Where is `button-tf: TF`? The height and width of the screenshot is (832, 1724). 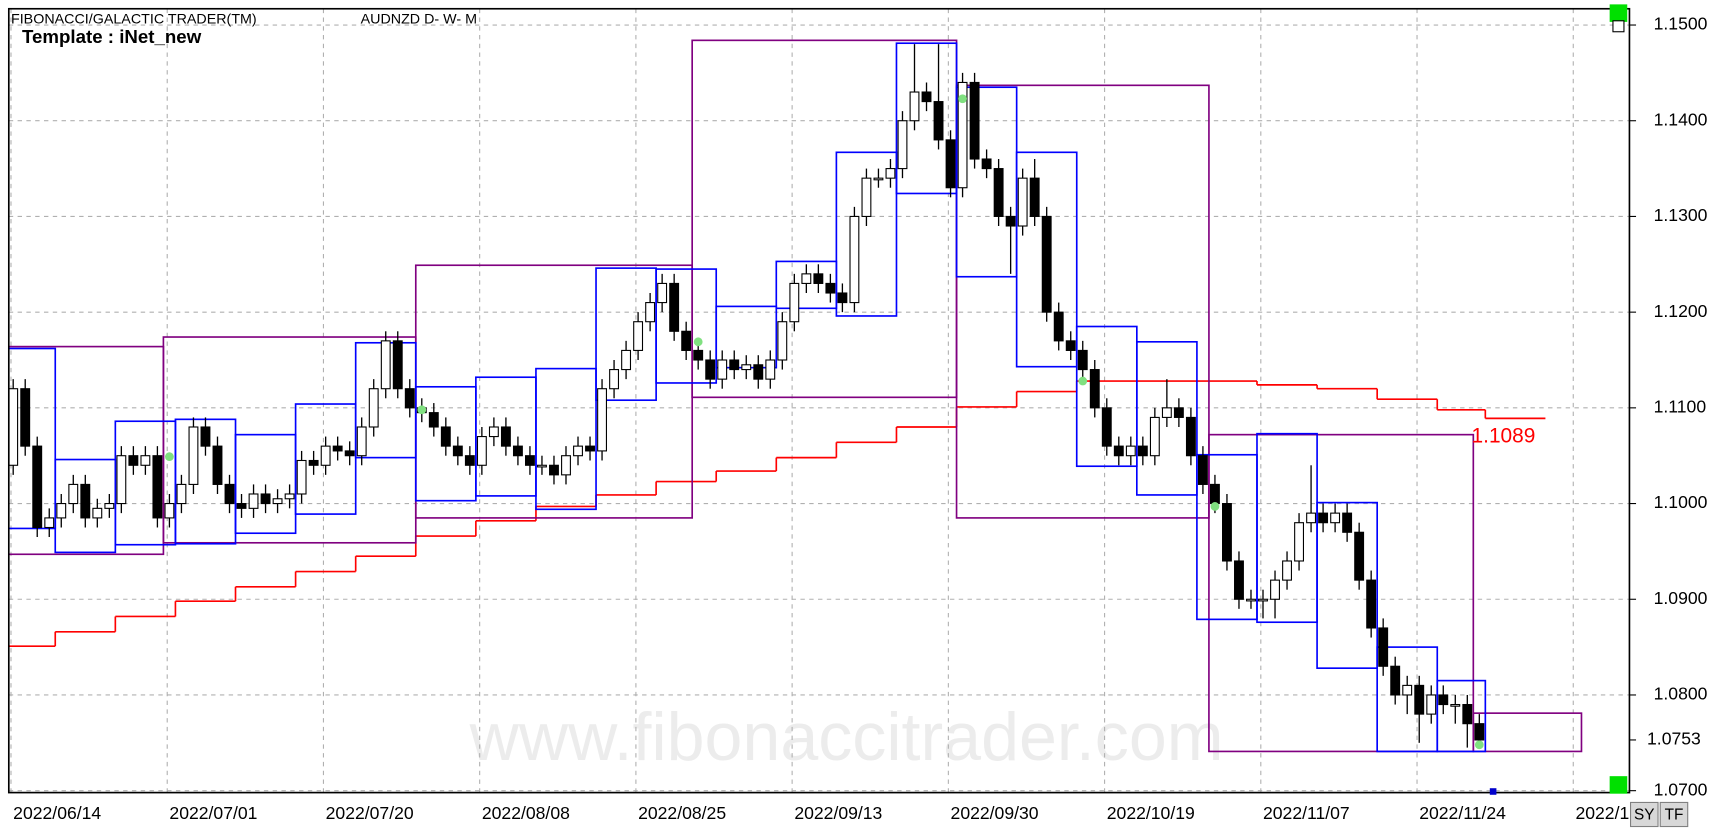
button-tf: TF is located at coordinates (1674, 814).